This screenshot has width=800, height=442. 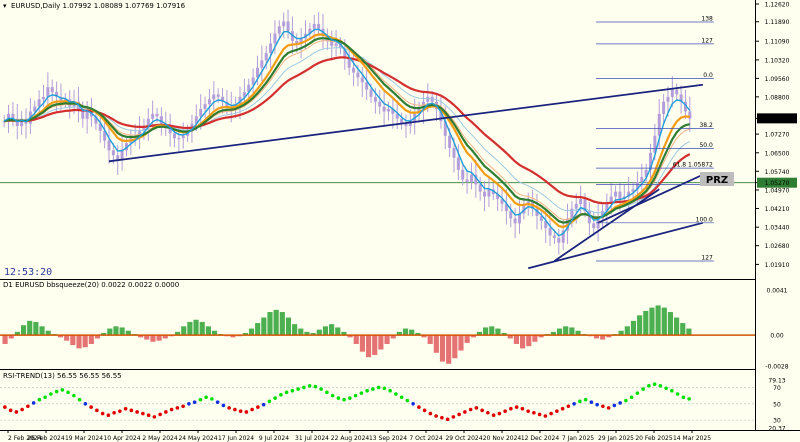 I want to click on trendline-upper, so click(x=406, y=123).